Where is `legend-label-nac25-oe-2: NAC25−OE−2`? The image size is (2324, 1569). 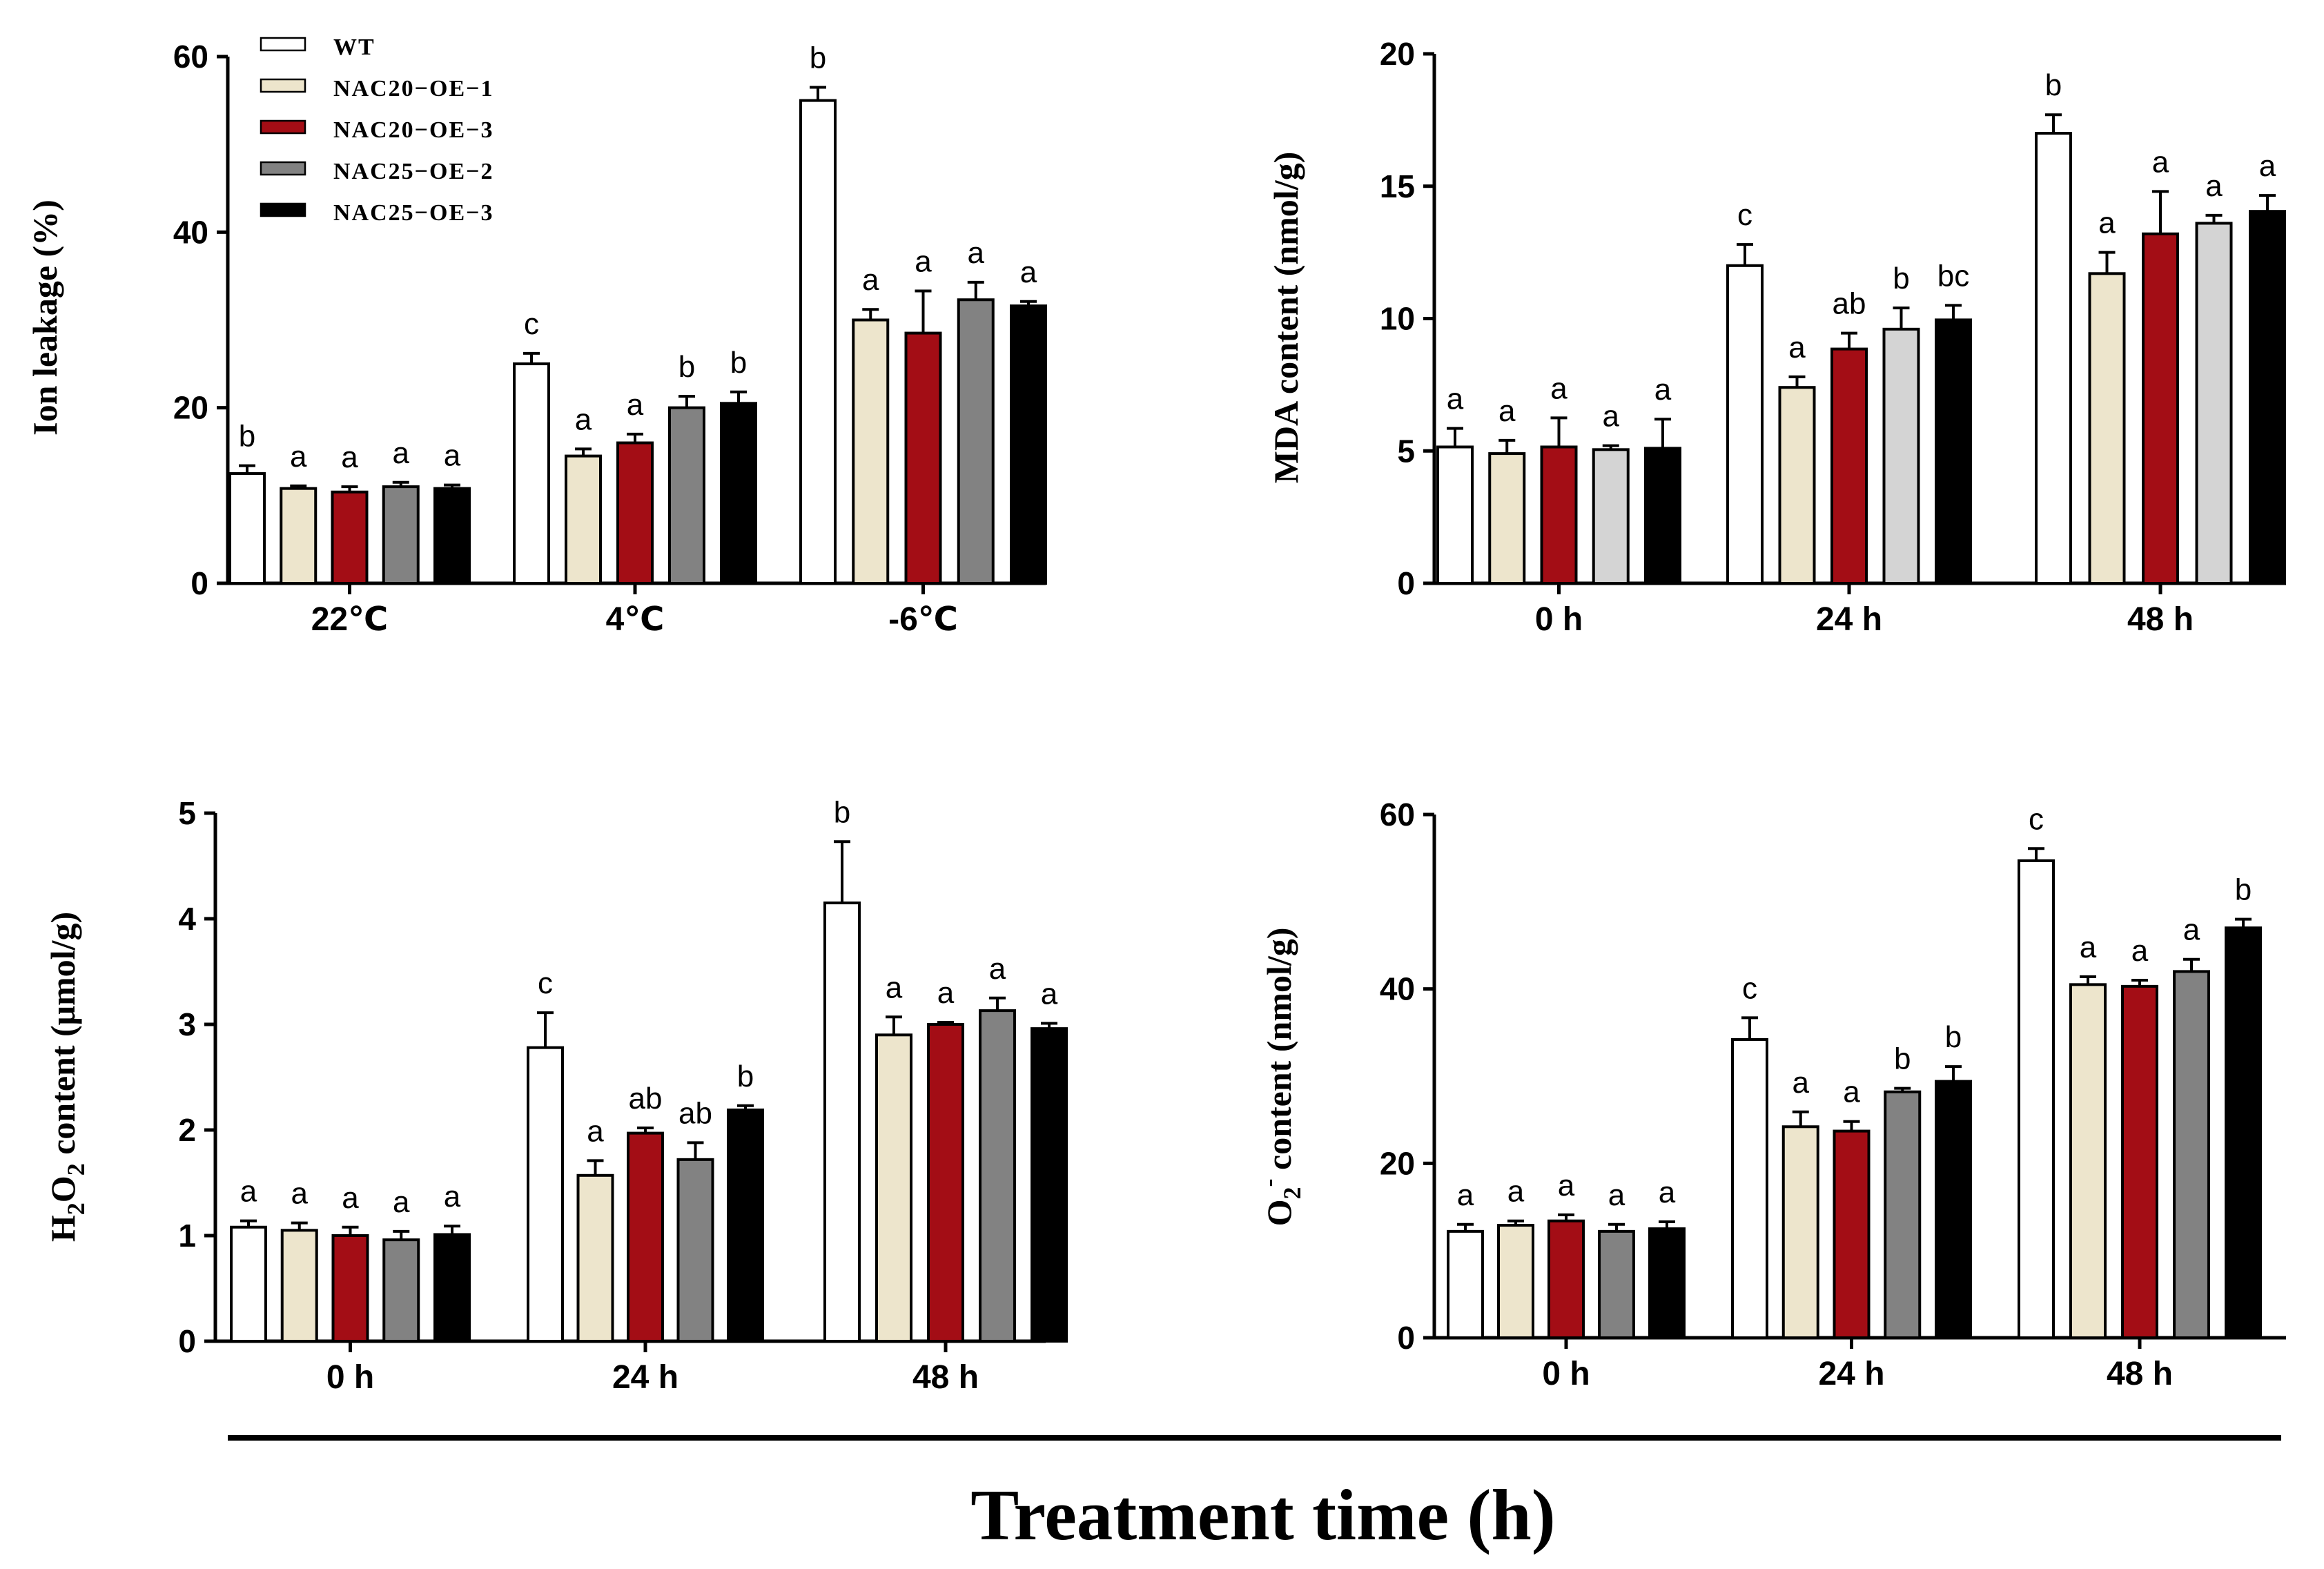 legend-label-nac25-oe-2: NAC25−OE−2 is located at coordinates (413, 171).